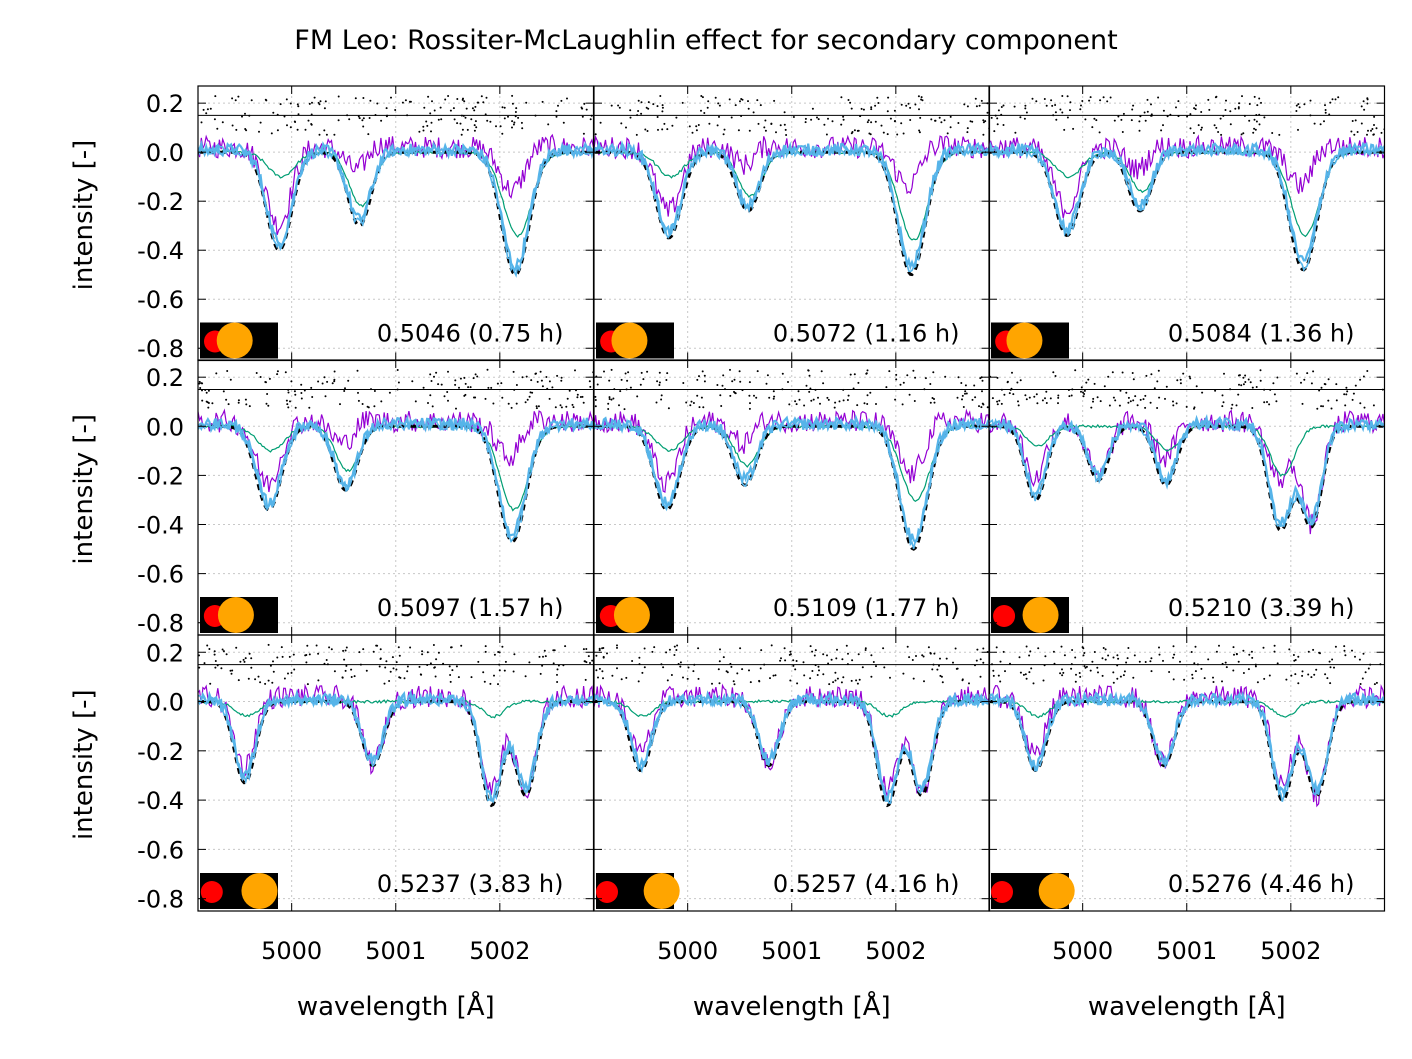 The image size is (1412, 1059). I want to click on panel-2: 0.5072 (1.16 h), so click(792, 223).